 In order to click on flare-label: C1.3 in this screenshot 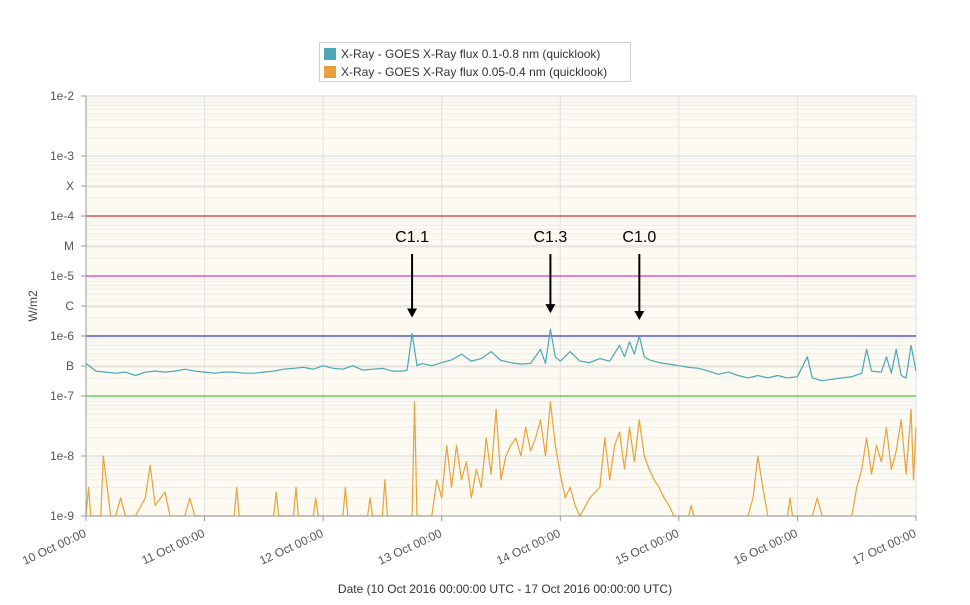, I will do `click(551, 237)`.